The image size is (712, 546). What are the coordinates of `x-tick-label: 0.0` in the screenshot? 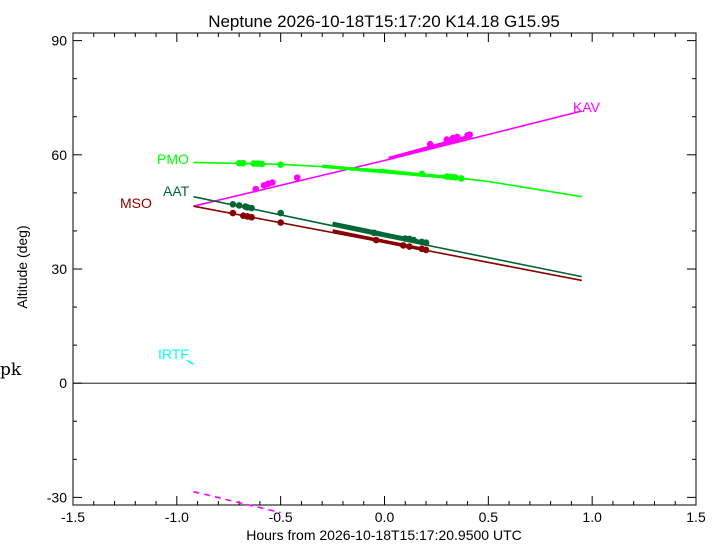 It's located at (385, 517).